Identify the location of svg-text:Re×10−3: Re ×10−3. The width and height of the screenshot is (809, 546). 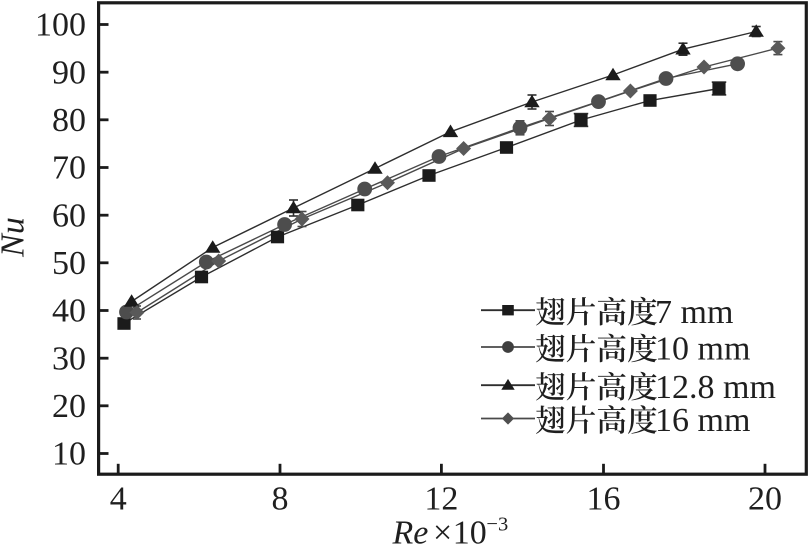
(450, 530).